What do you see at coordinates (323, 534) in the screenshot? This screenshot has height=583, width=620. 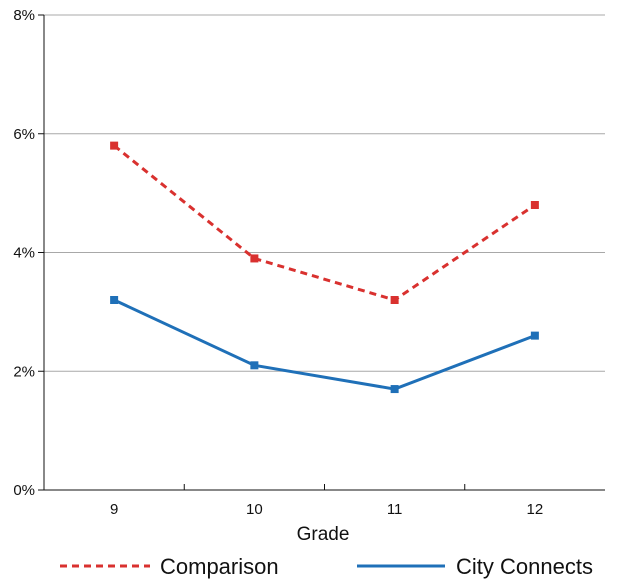 I see `x-axis-title: Grade` at bounding box center [323, 534].